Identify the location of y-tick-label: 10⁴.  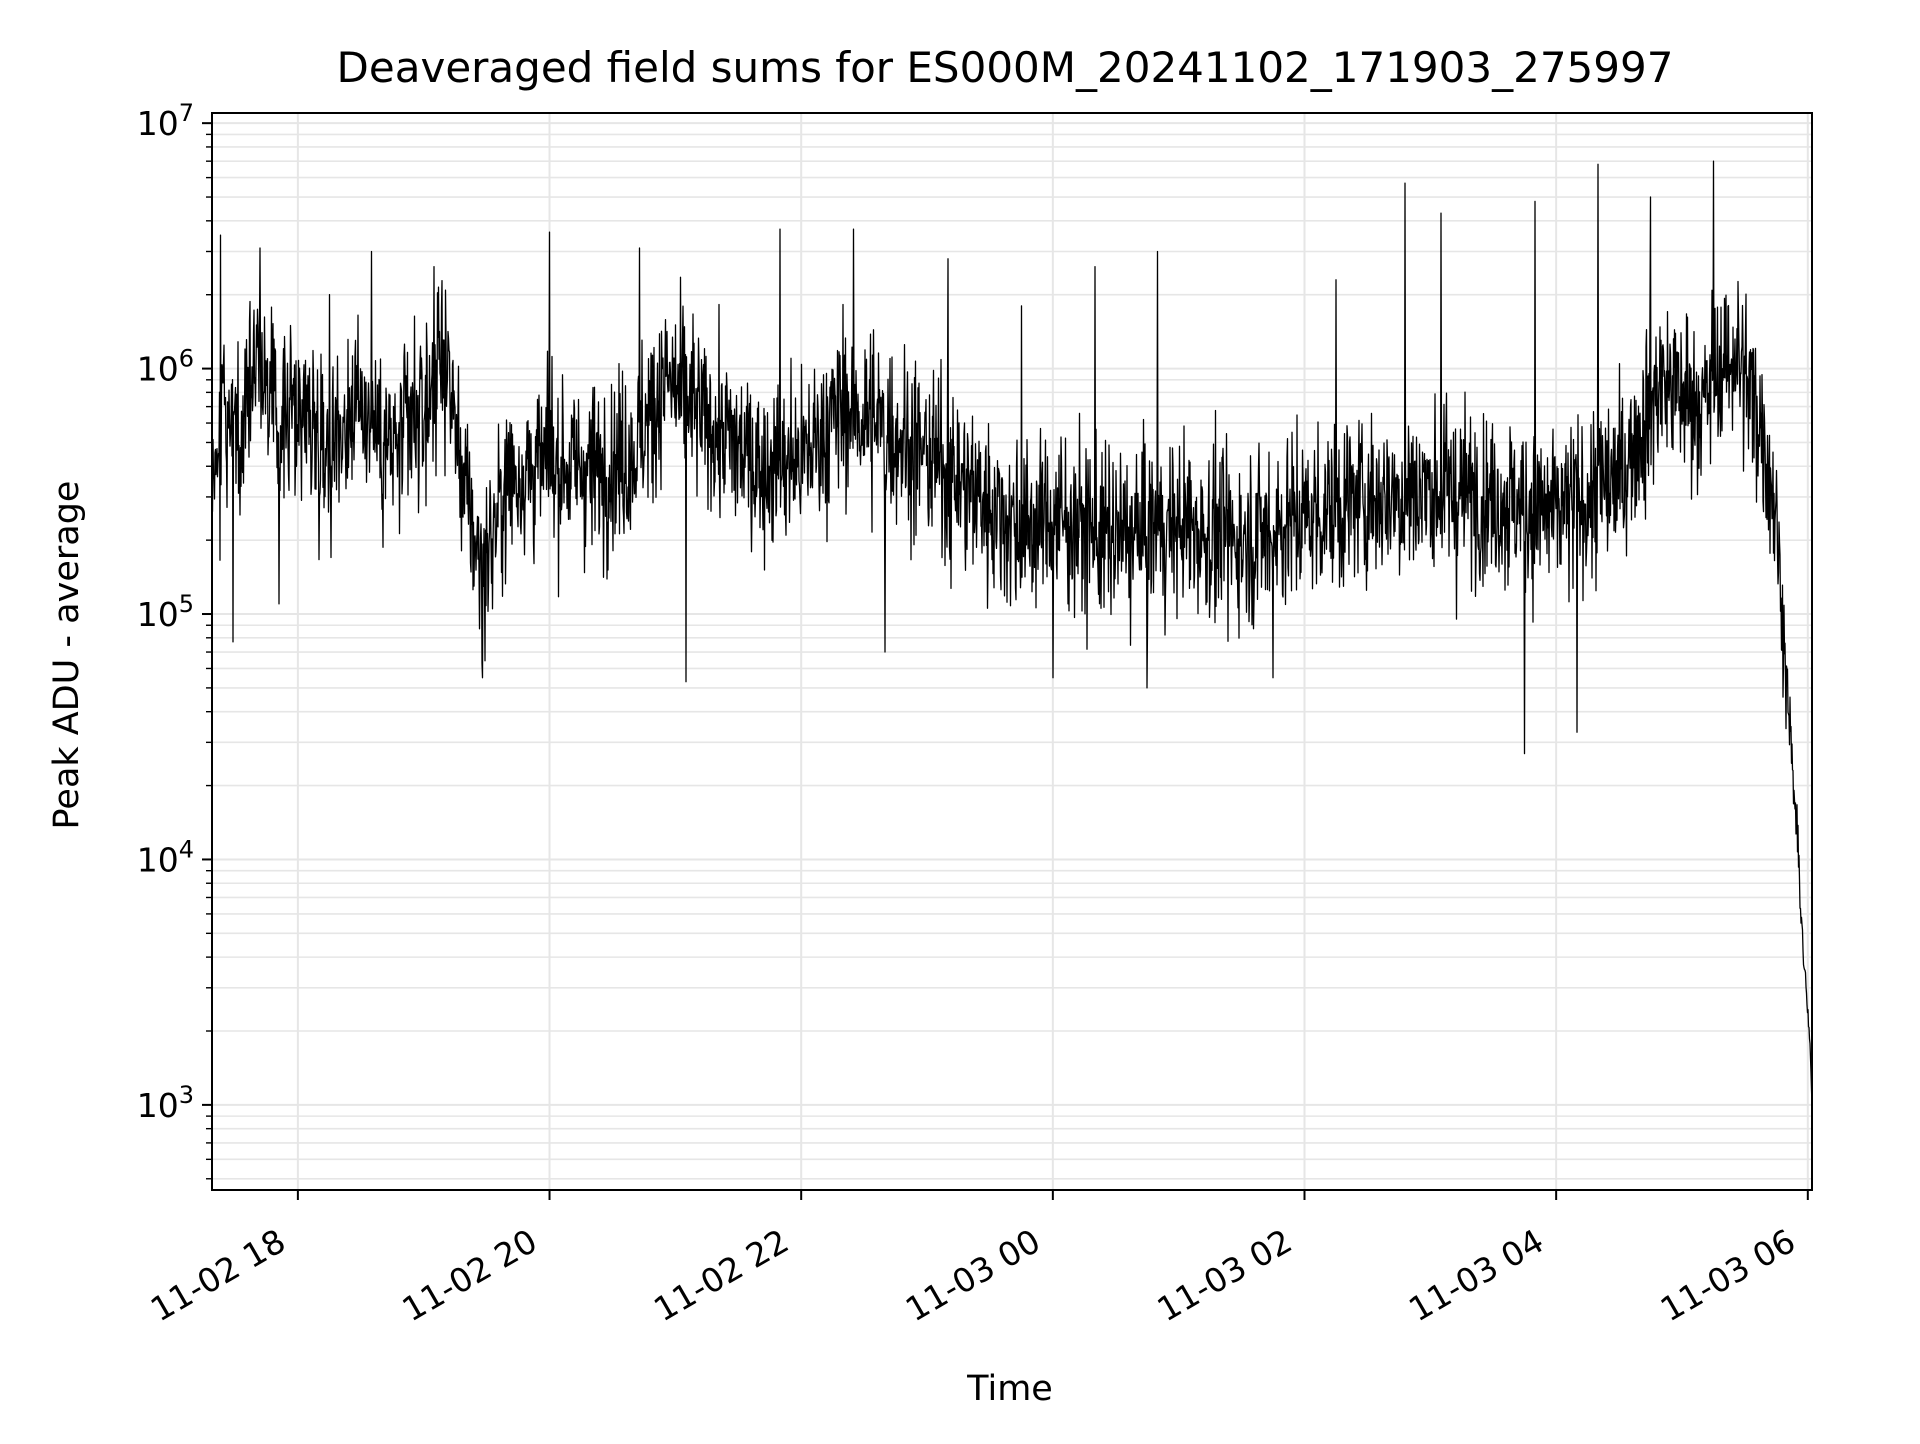
(165, 857).